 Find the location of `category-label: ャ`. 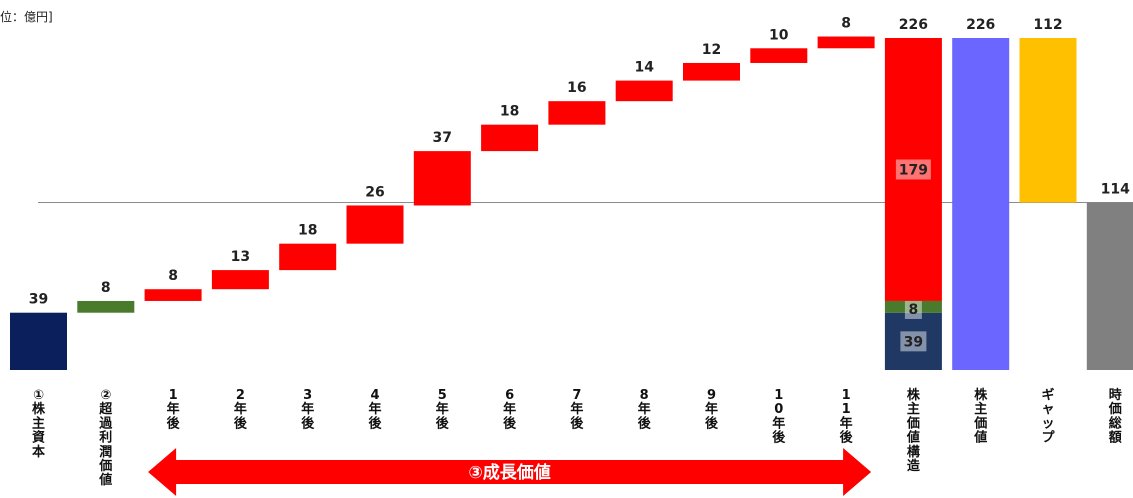

category-label: ャ is located at coordinates (1047, 409).